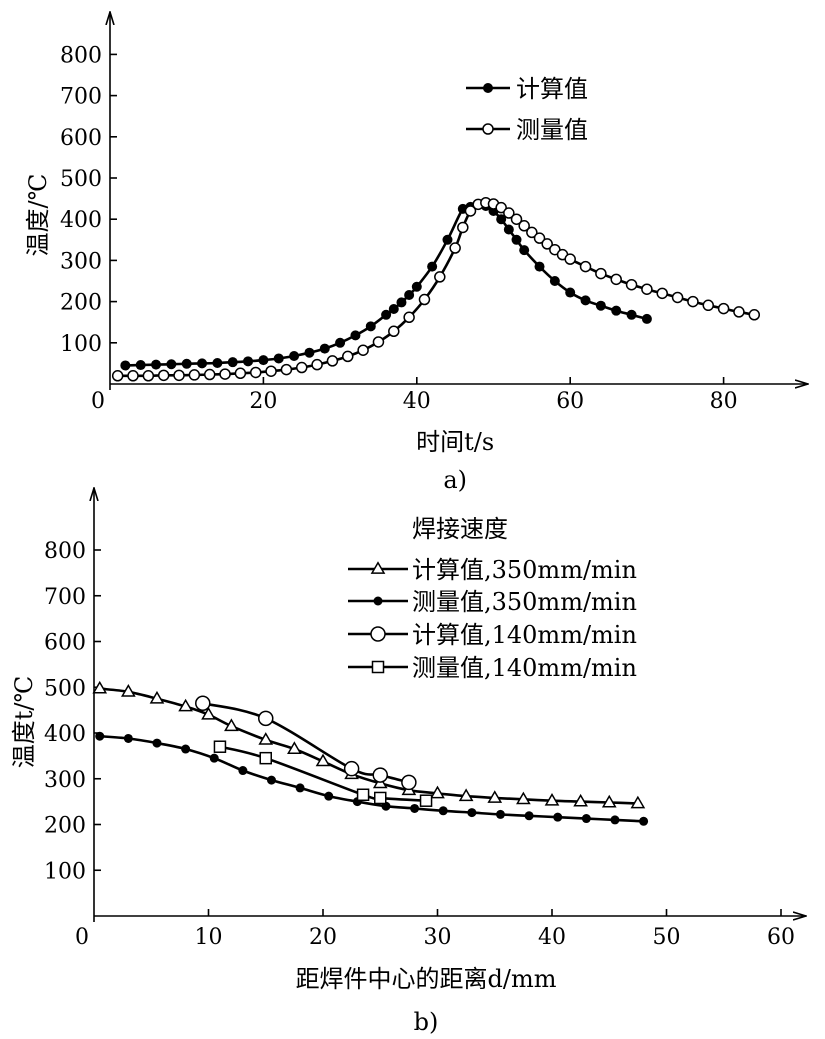  Describe the element at coordinates (65, 780) in the screenshot. I see `y-tick-label: 300` at that location.